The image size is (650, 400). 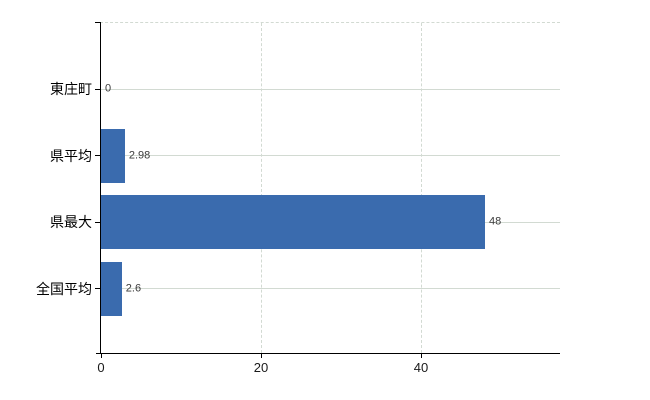 What do you see at coordinates (71, 155) in the screenshot?
I see `category-label: 県平均` at bounding box center [71, 155].